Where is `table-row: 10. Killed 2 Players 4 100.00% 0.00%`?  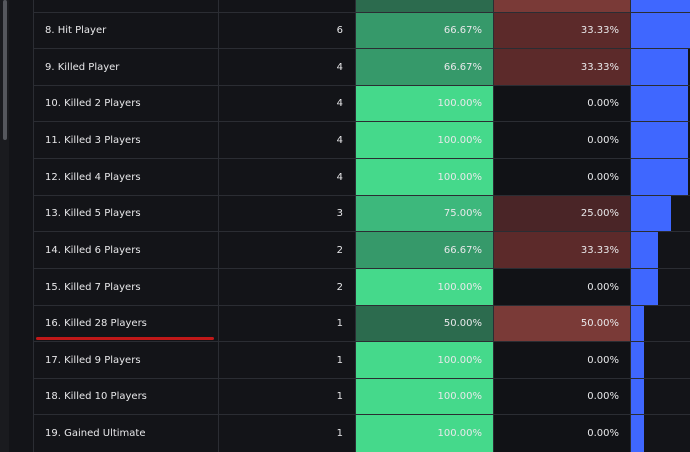 table-row: 10. Killed 2 Players 4 100.00% 0.00% is located at coordinates (362, 103).